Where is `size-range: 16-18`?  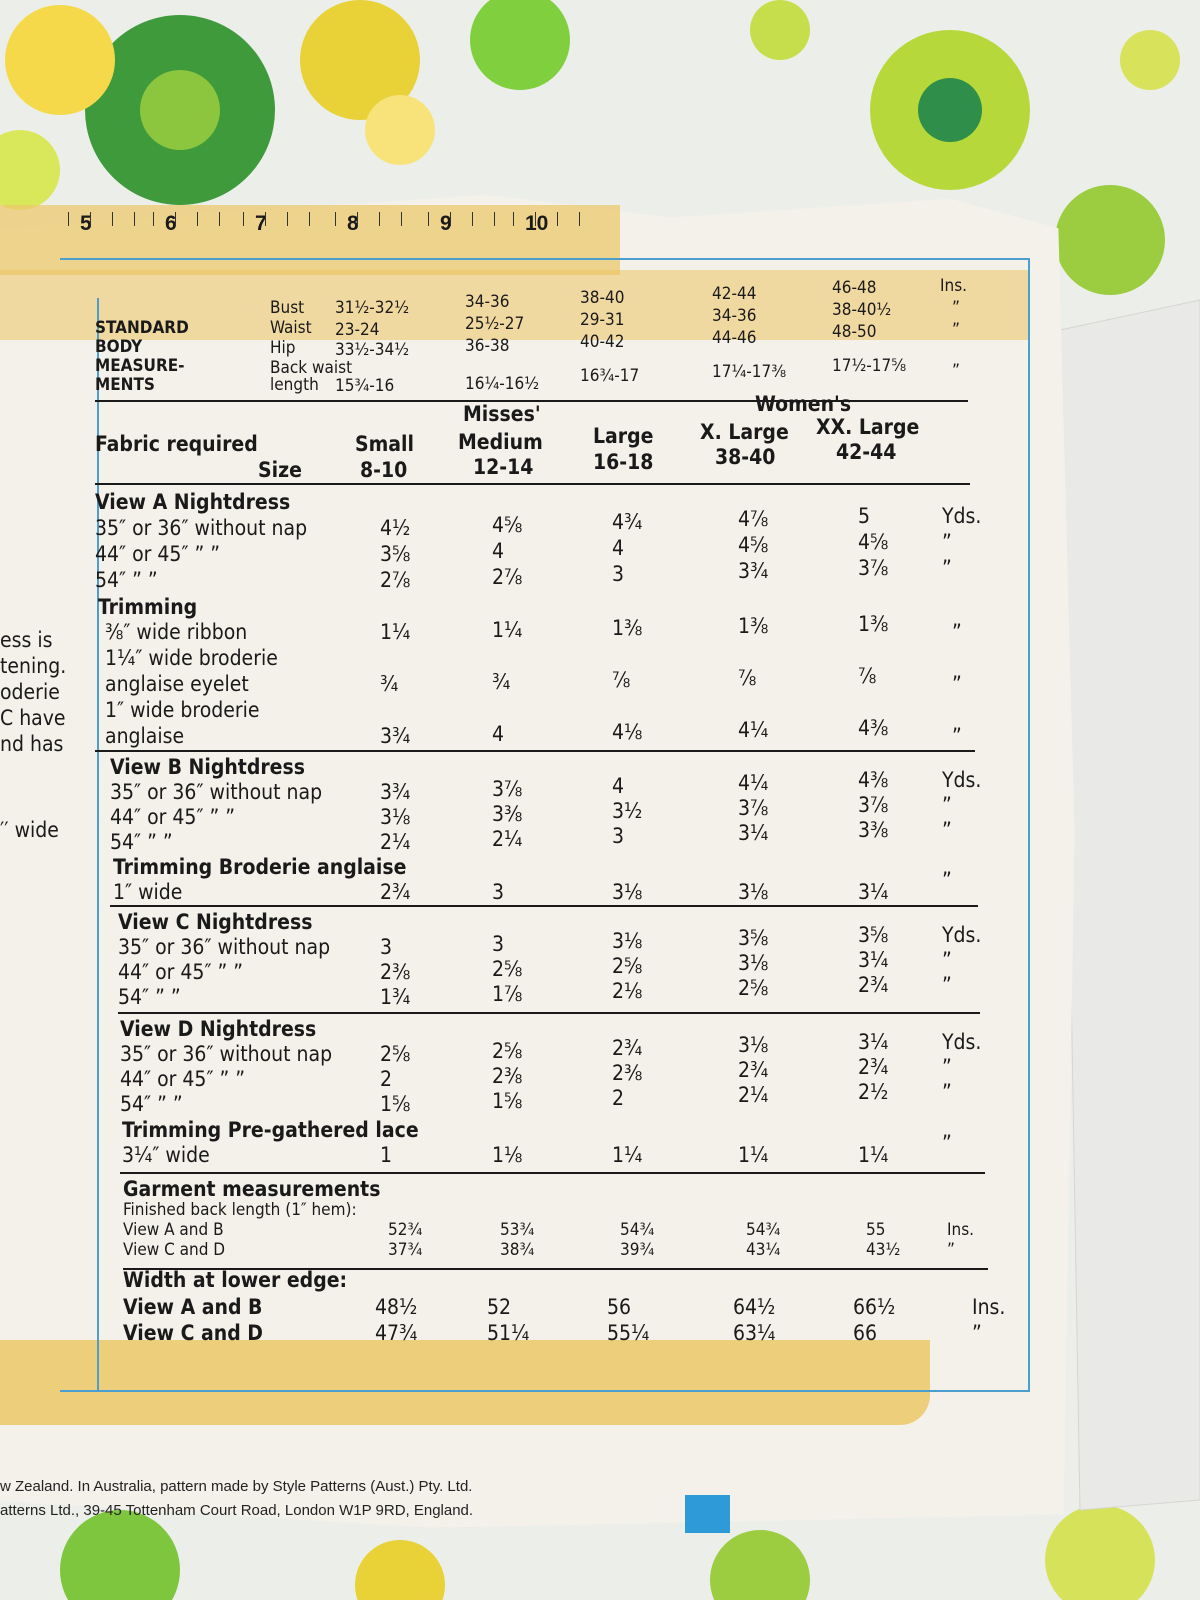
size-range: 16-18 is located at coordinates (623, 462).